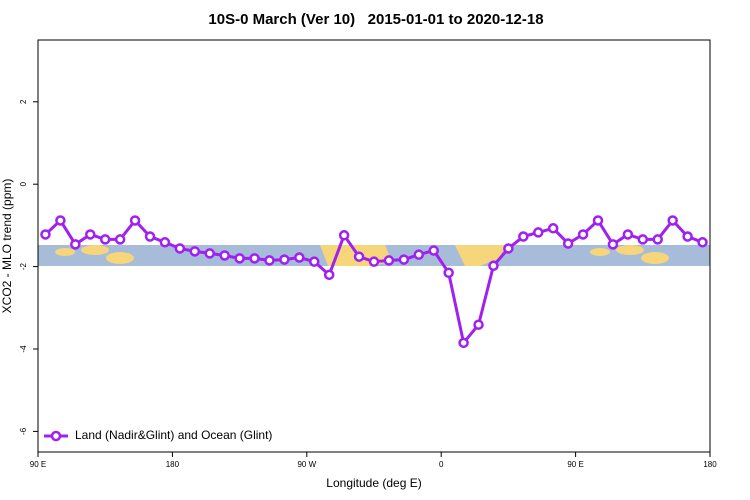 This screenshot has height=500, width=750. What do you see at coordinates (441, 464) in the screenshot?
I see `x-tick-label: 0` at bounding box center [441, 464].